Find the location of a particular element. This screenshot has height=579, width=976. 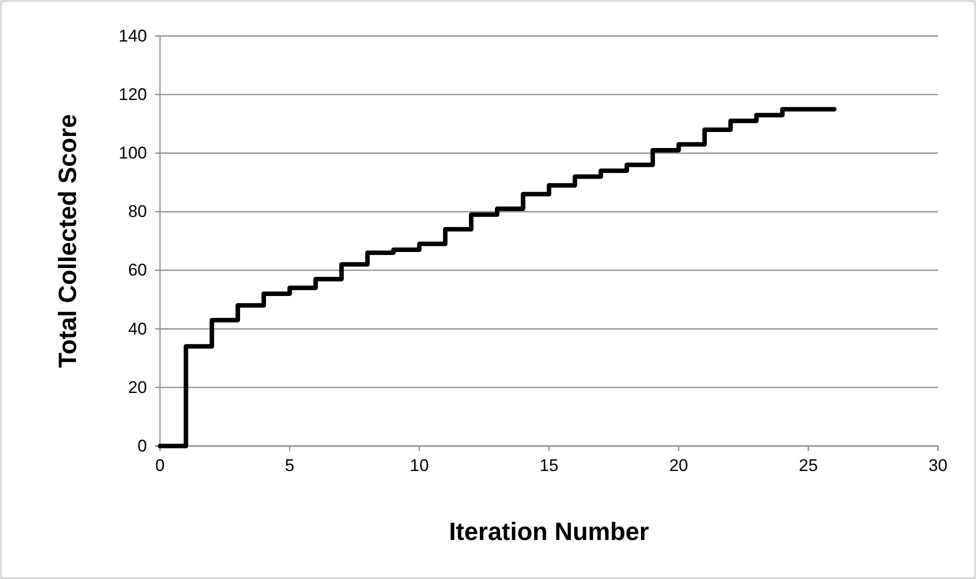

x-tick-label: 5 is located at coordinates (289, 466).